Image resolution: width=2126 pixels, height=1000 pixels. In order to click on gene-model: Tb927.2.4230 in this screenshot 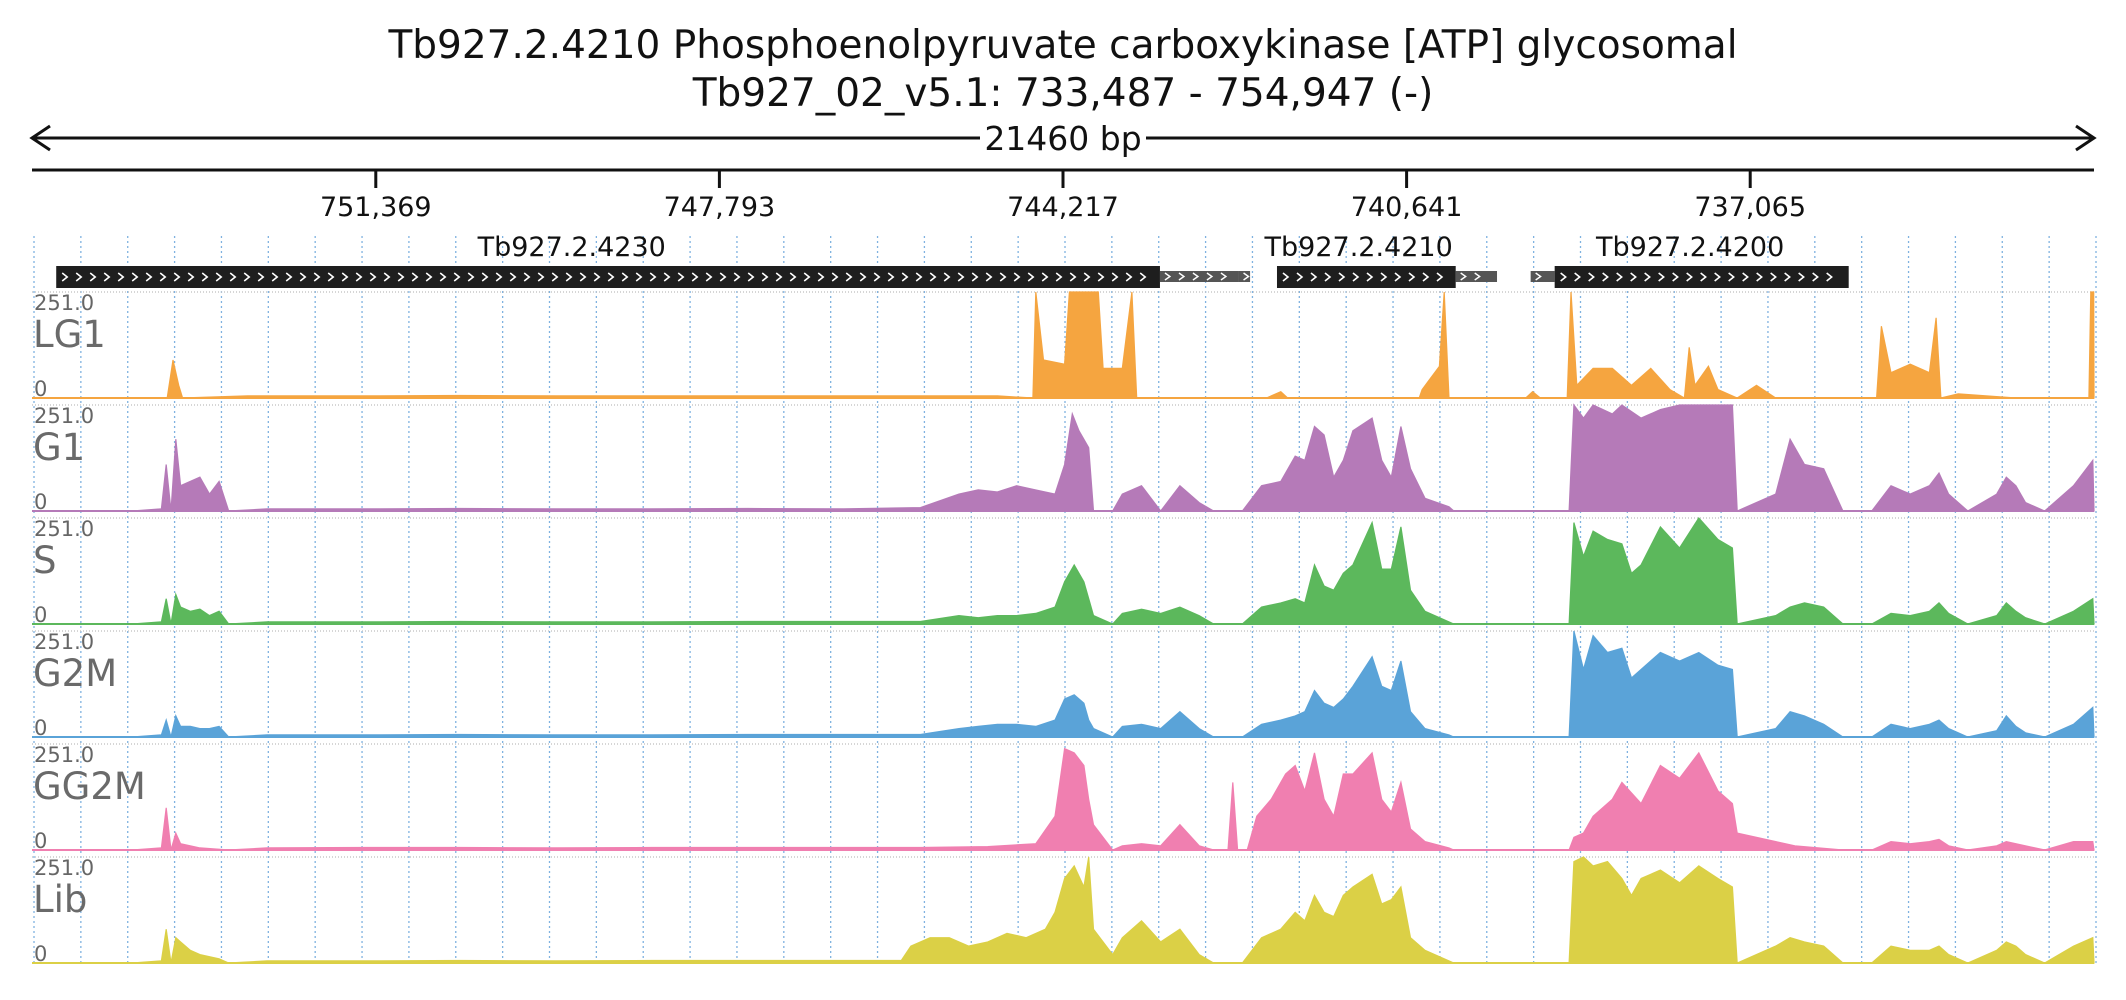, I will do `click(647, 260)`.